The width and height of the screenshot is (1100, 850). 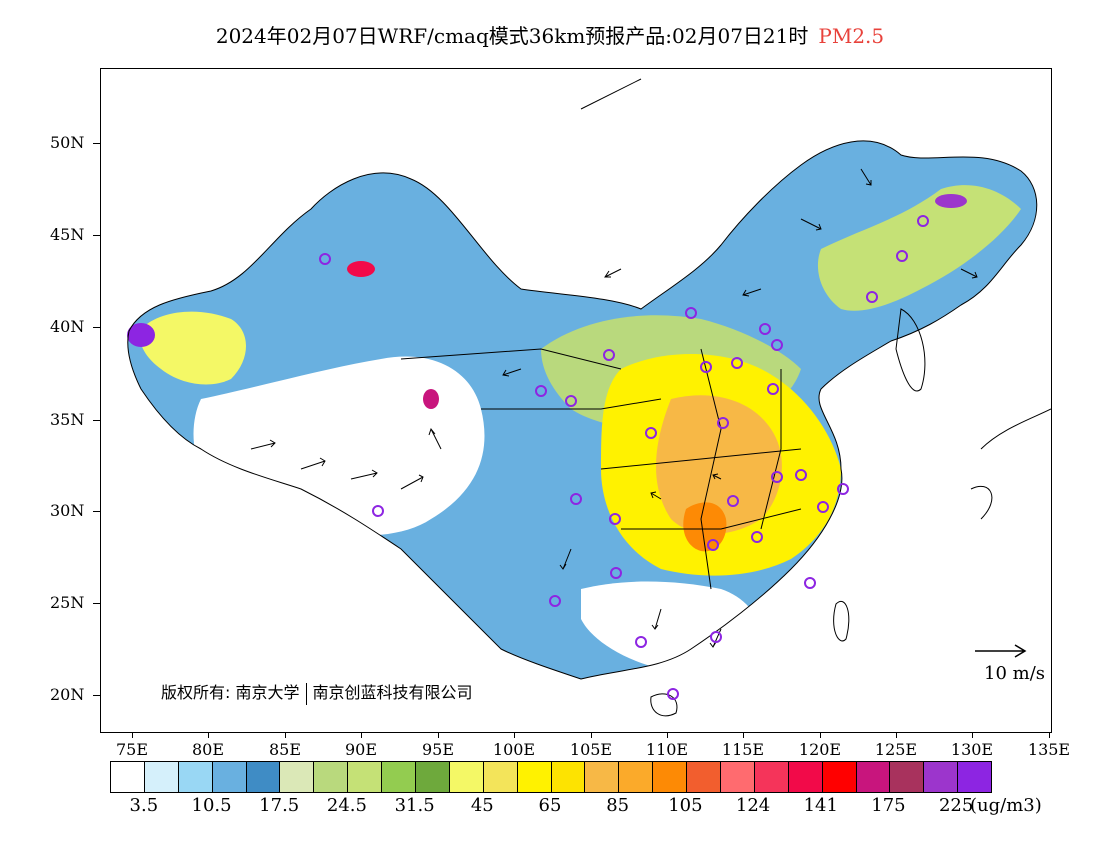 What do you see at coordinates (279, 805) in the screenshot?
I see `legend-value-label: 17.5` at bounding box center [279, 805].